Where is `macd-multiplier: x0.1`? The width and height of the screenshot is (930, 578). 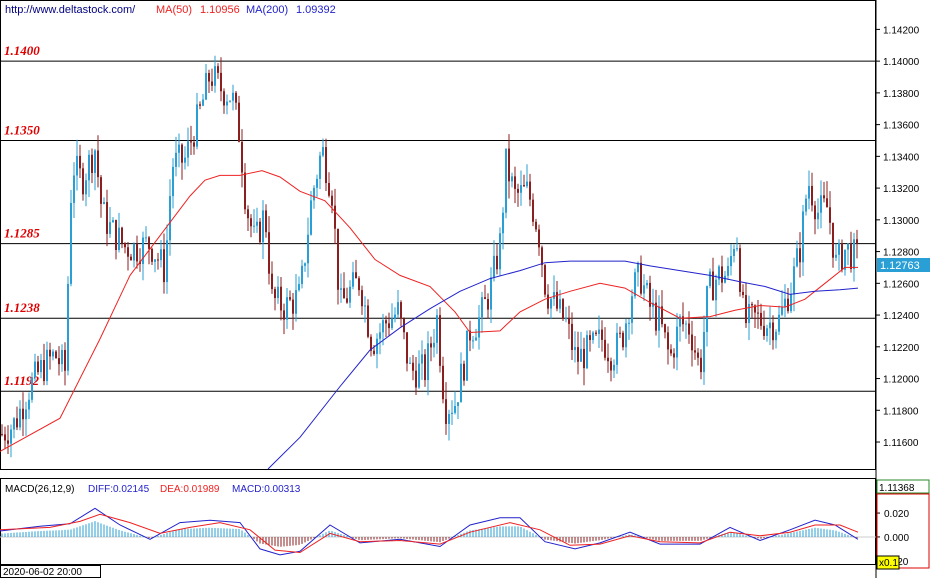
macd-multiplier: x0.1 is located at coordinates (888, 563).